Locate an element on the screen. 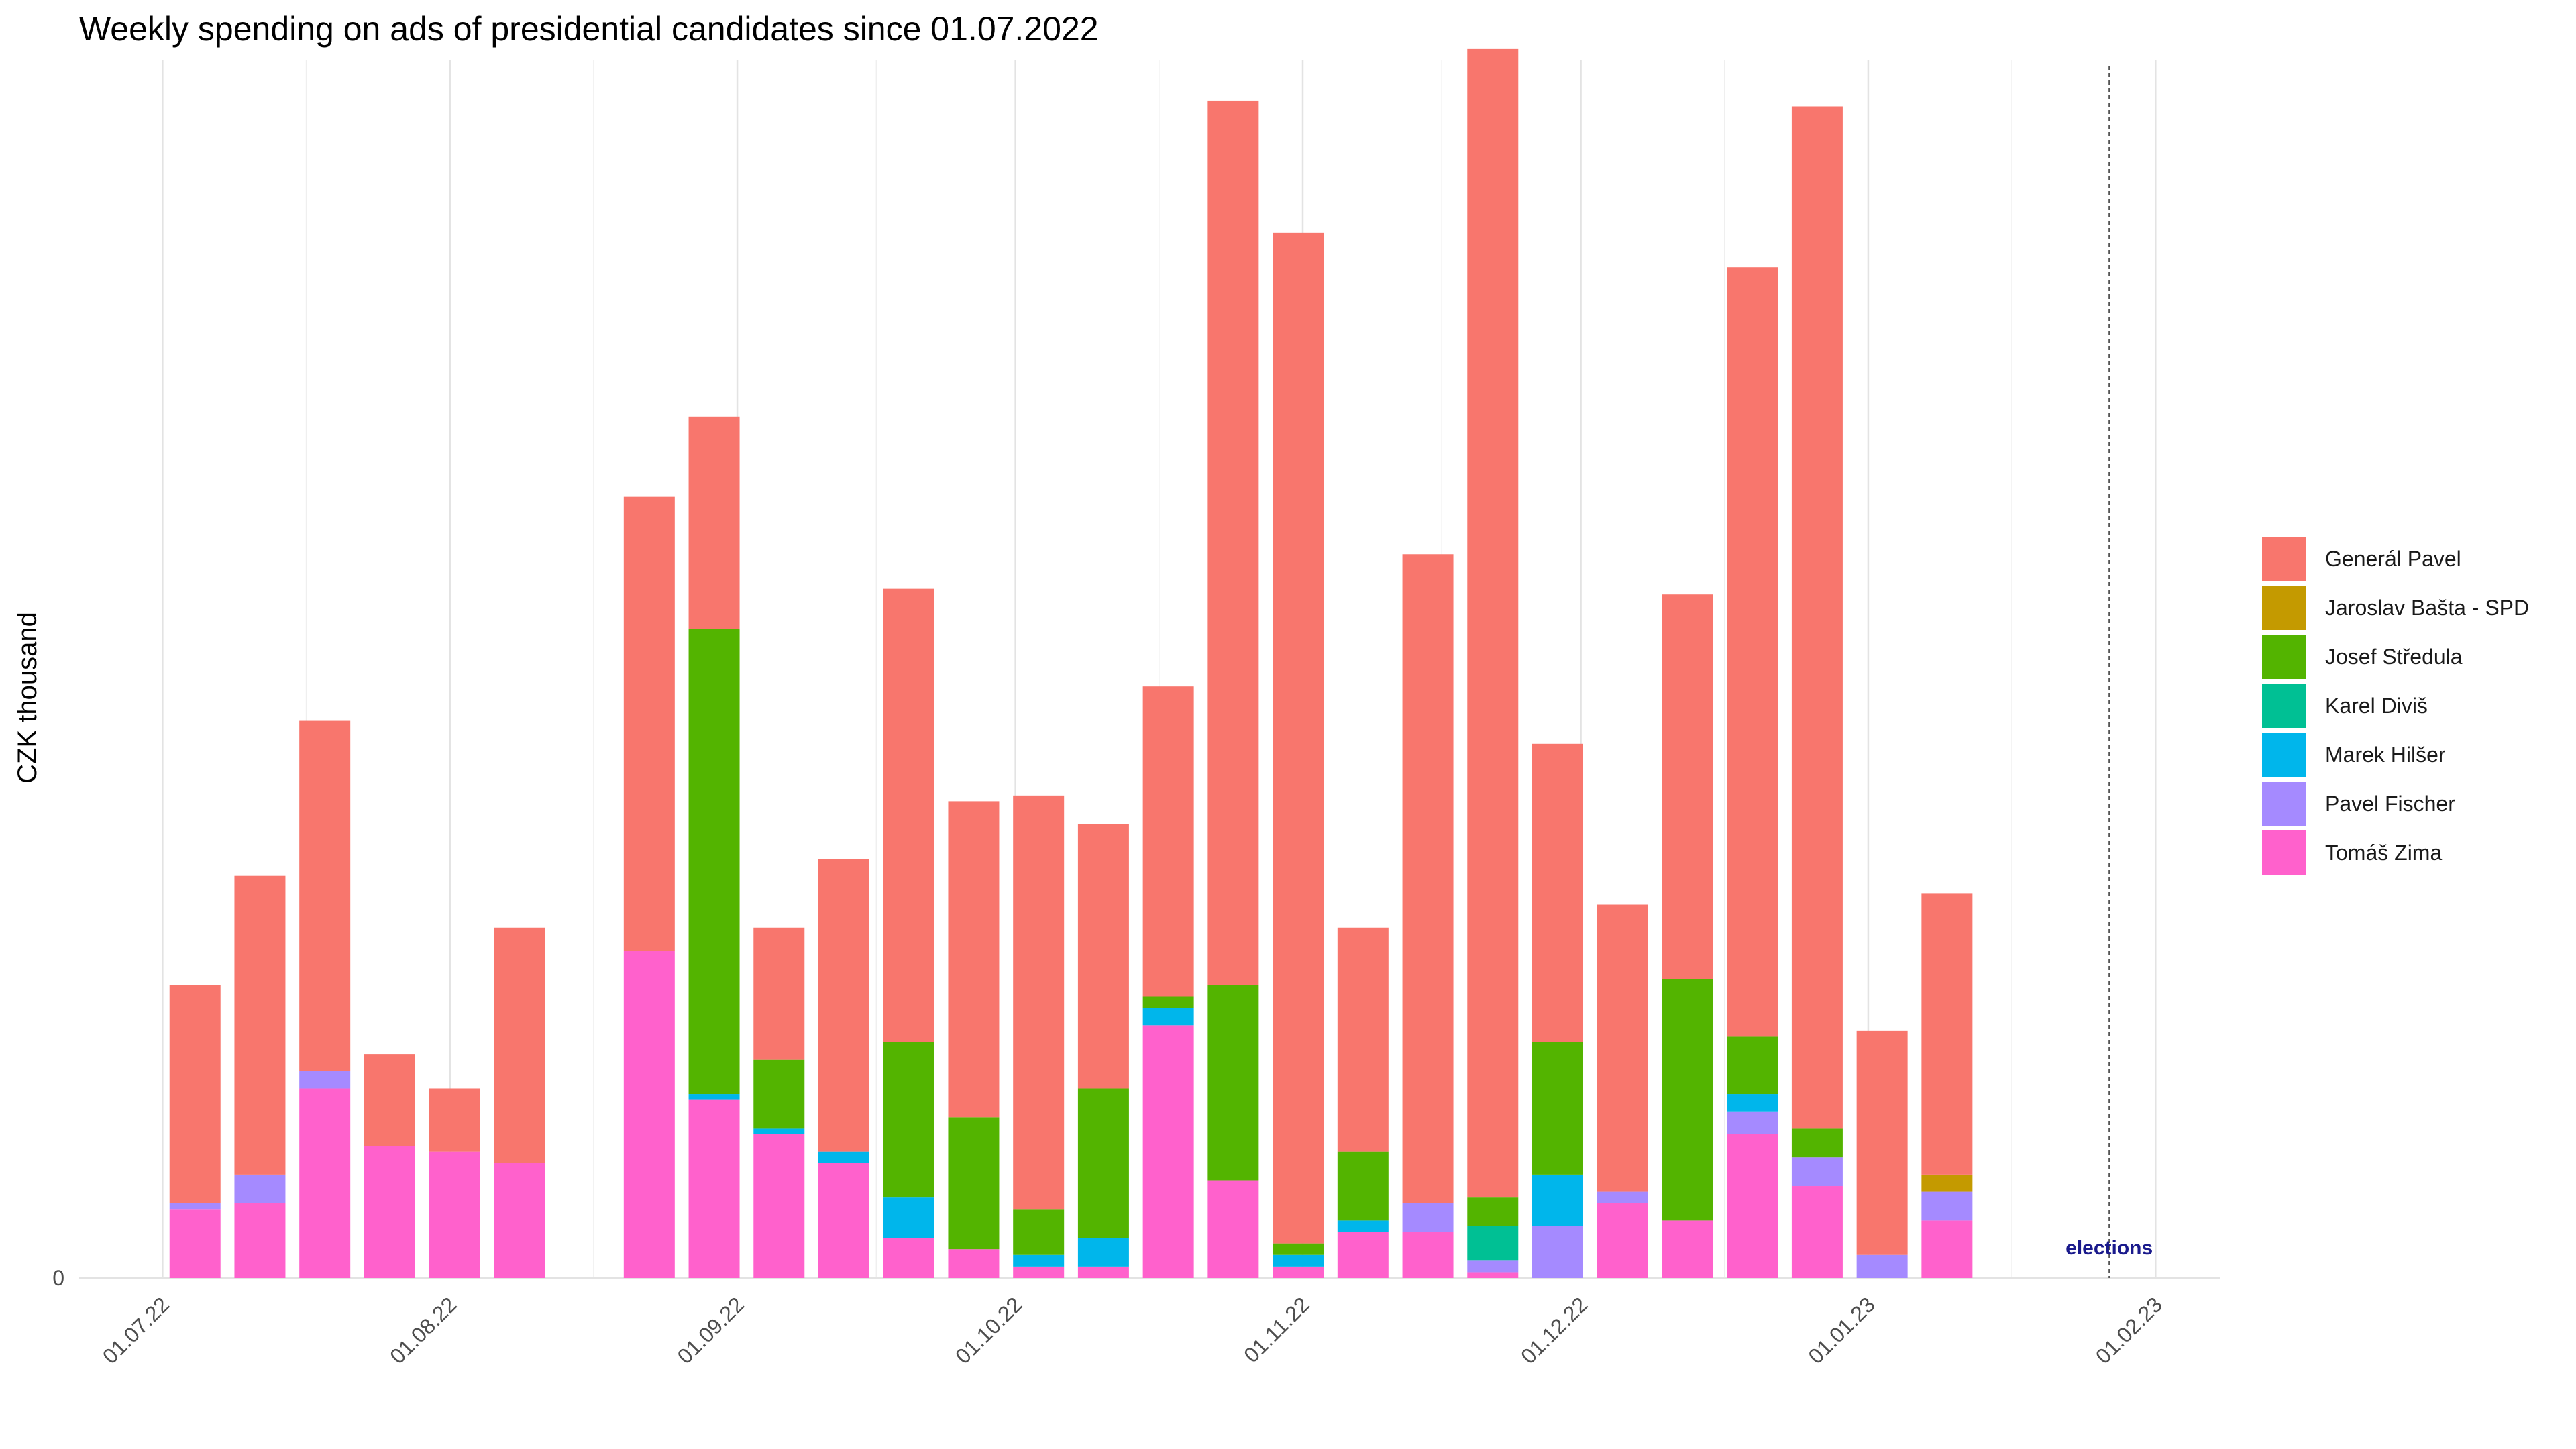 The height and width of the screenshot is (1449, 2576). legend-label: Pavel Fischer is located at coordinates (2390, 804).